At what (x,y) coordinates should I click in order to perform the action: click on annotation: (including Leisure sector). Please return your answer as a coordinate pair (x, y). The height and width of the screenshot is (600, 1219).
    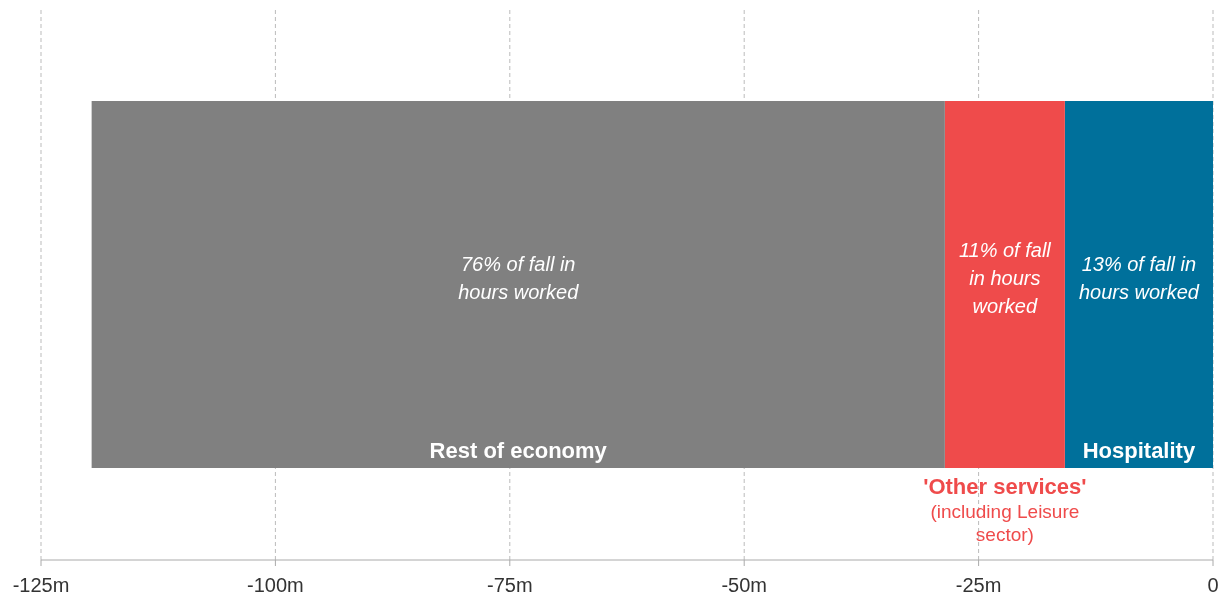
    Looking at the image, I should click on (1005, 523).